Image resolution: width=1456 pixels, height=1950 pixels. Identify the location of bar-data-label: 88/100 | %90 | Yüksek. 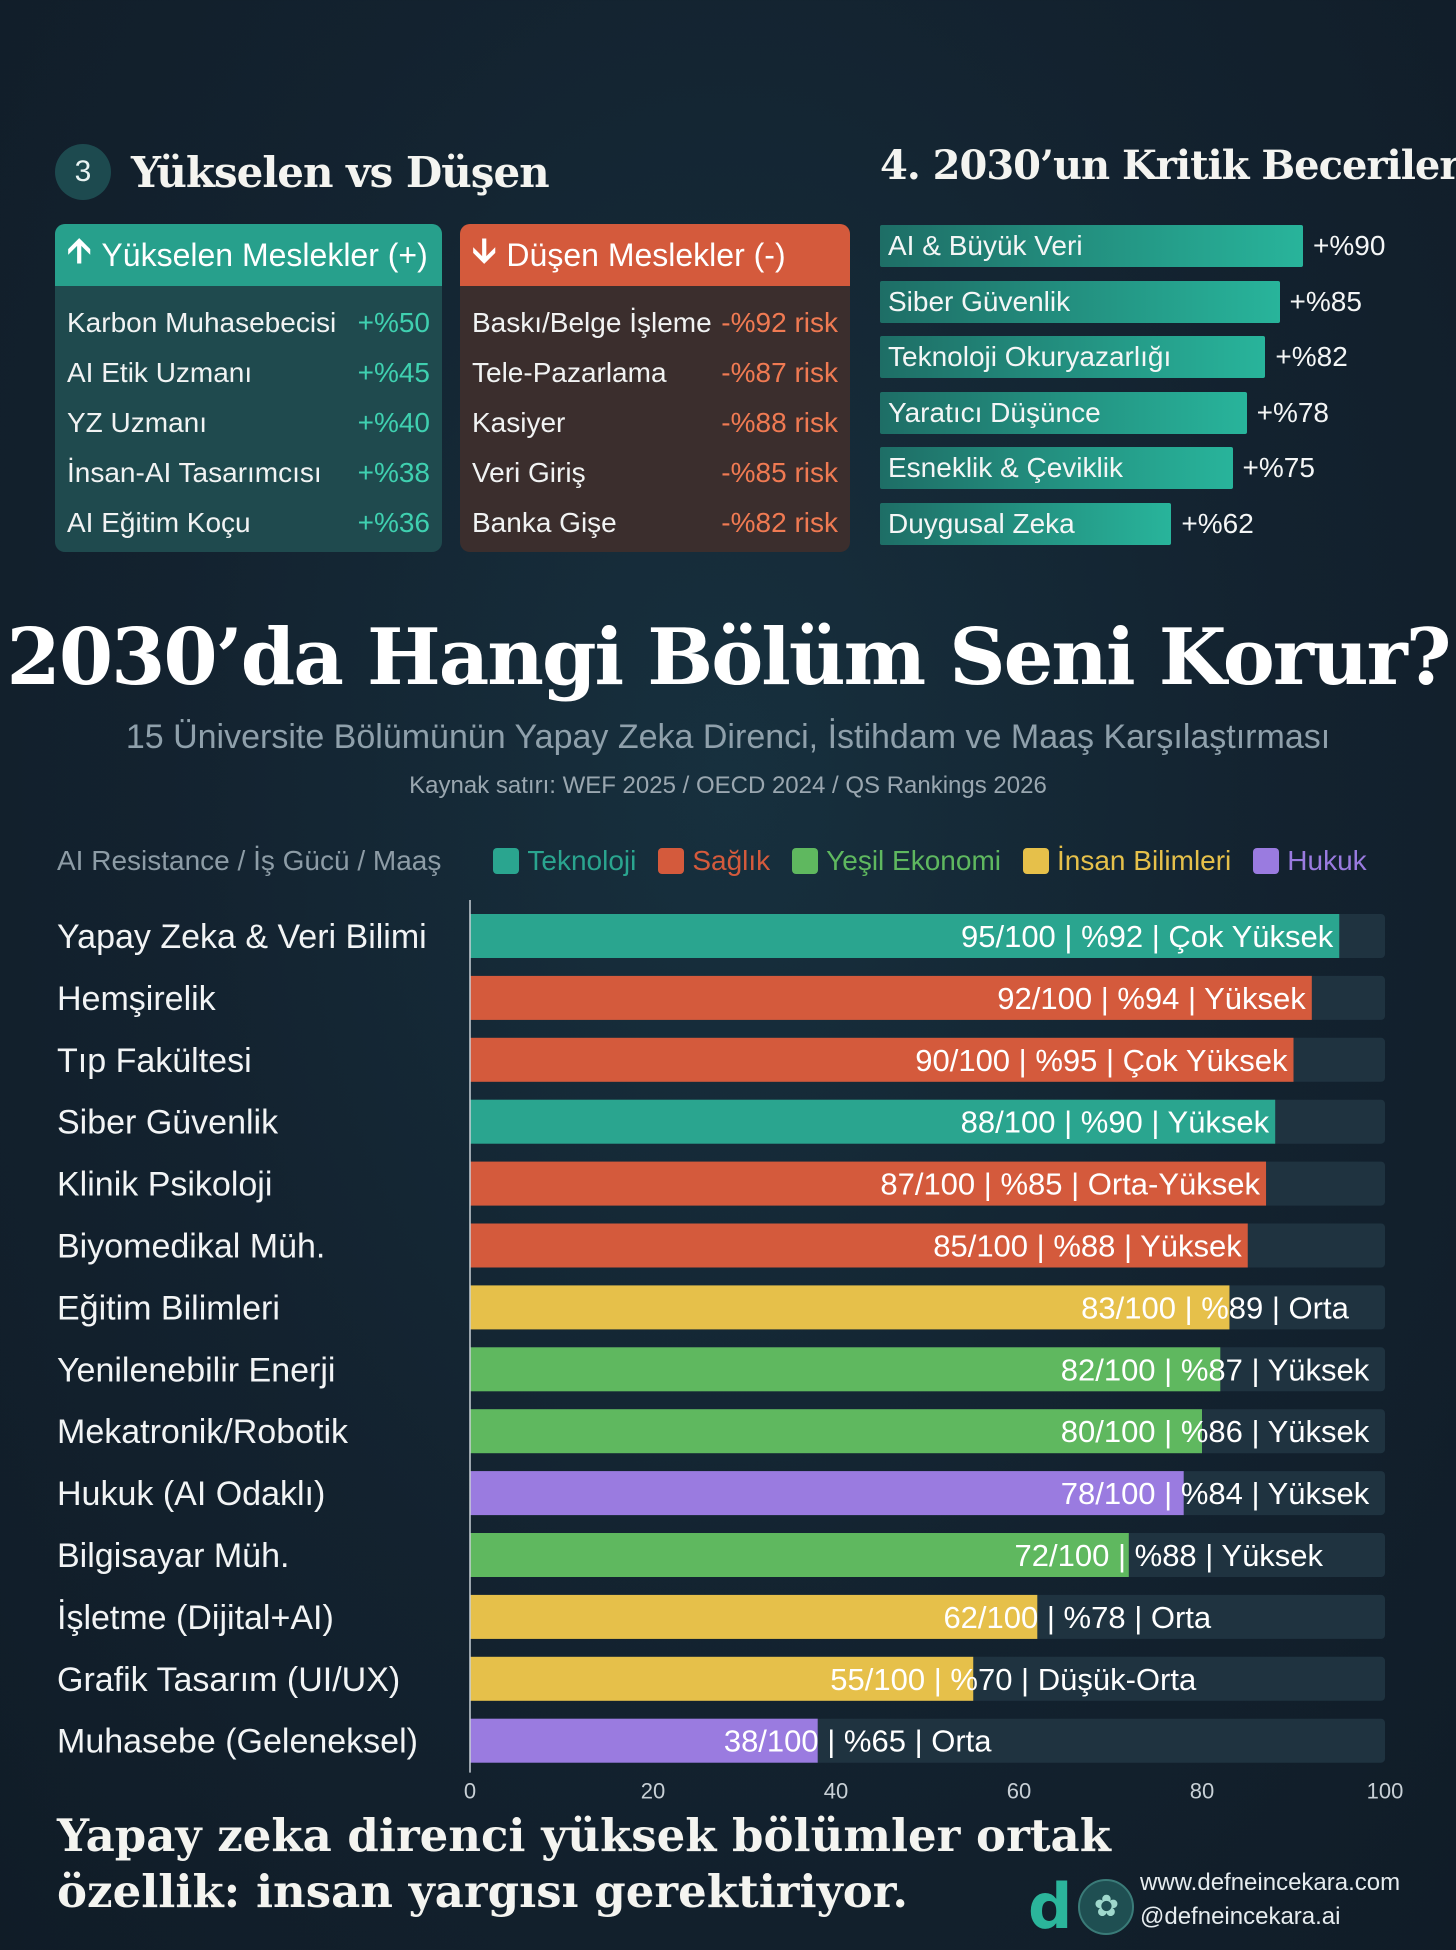
(1115, 1122).